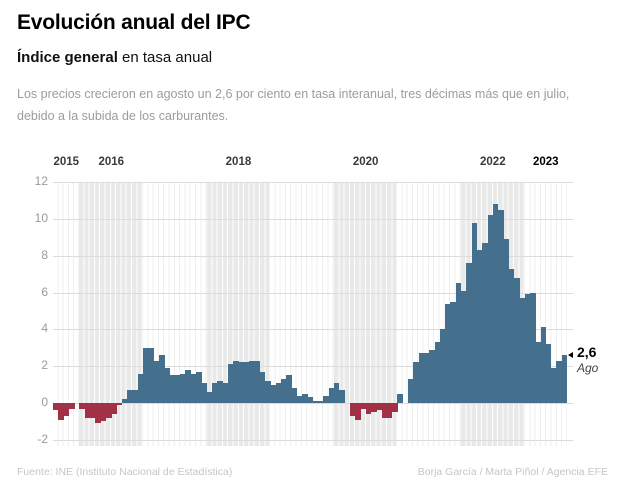  Describe the element at coordinates (365, 162) in the screenshot. I see `year-label-2020: 2020` at that location.